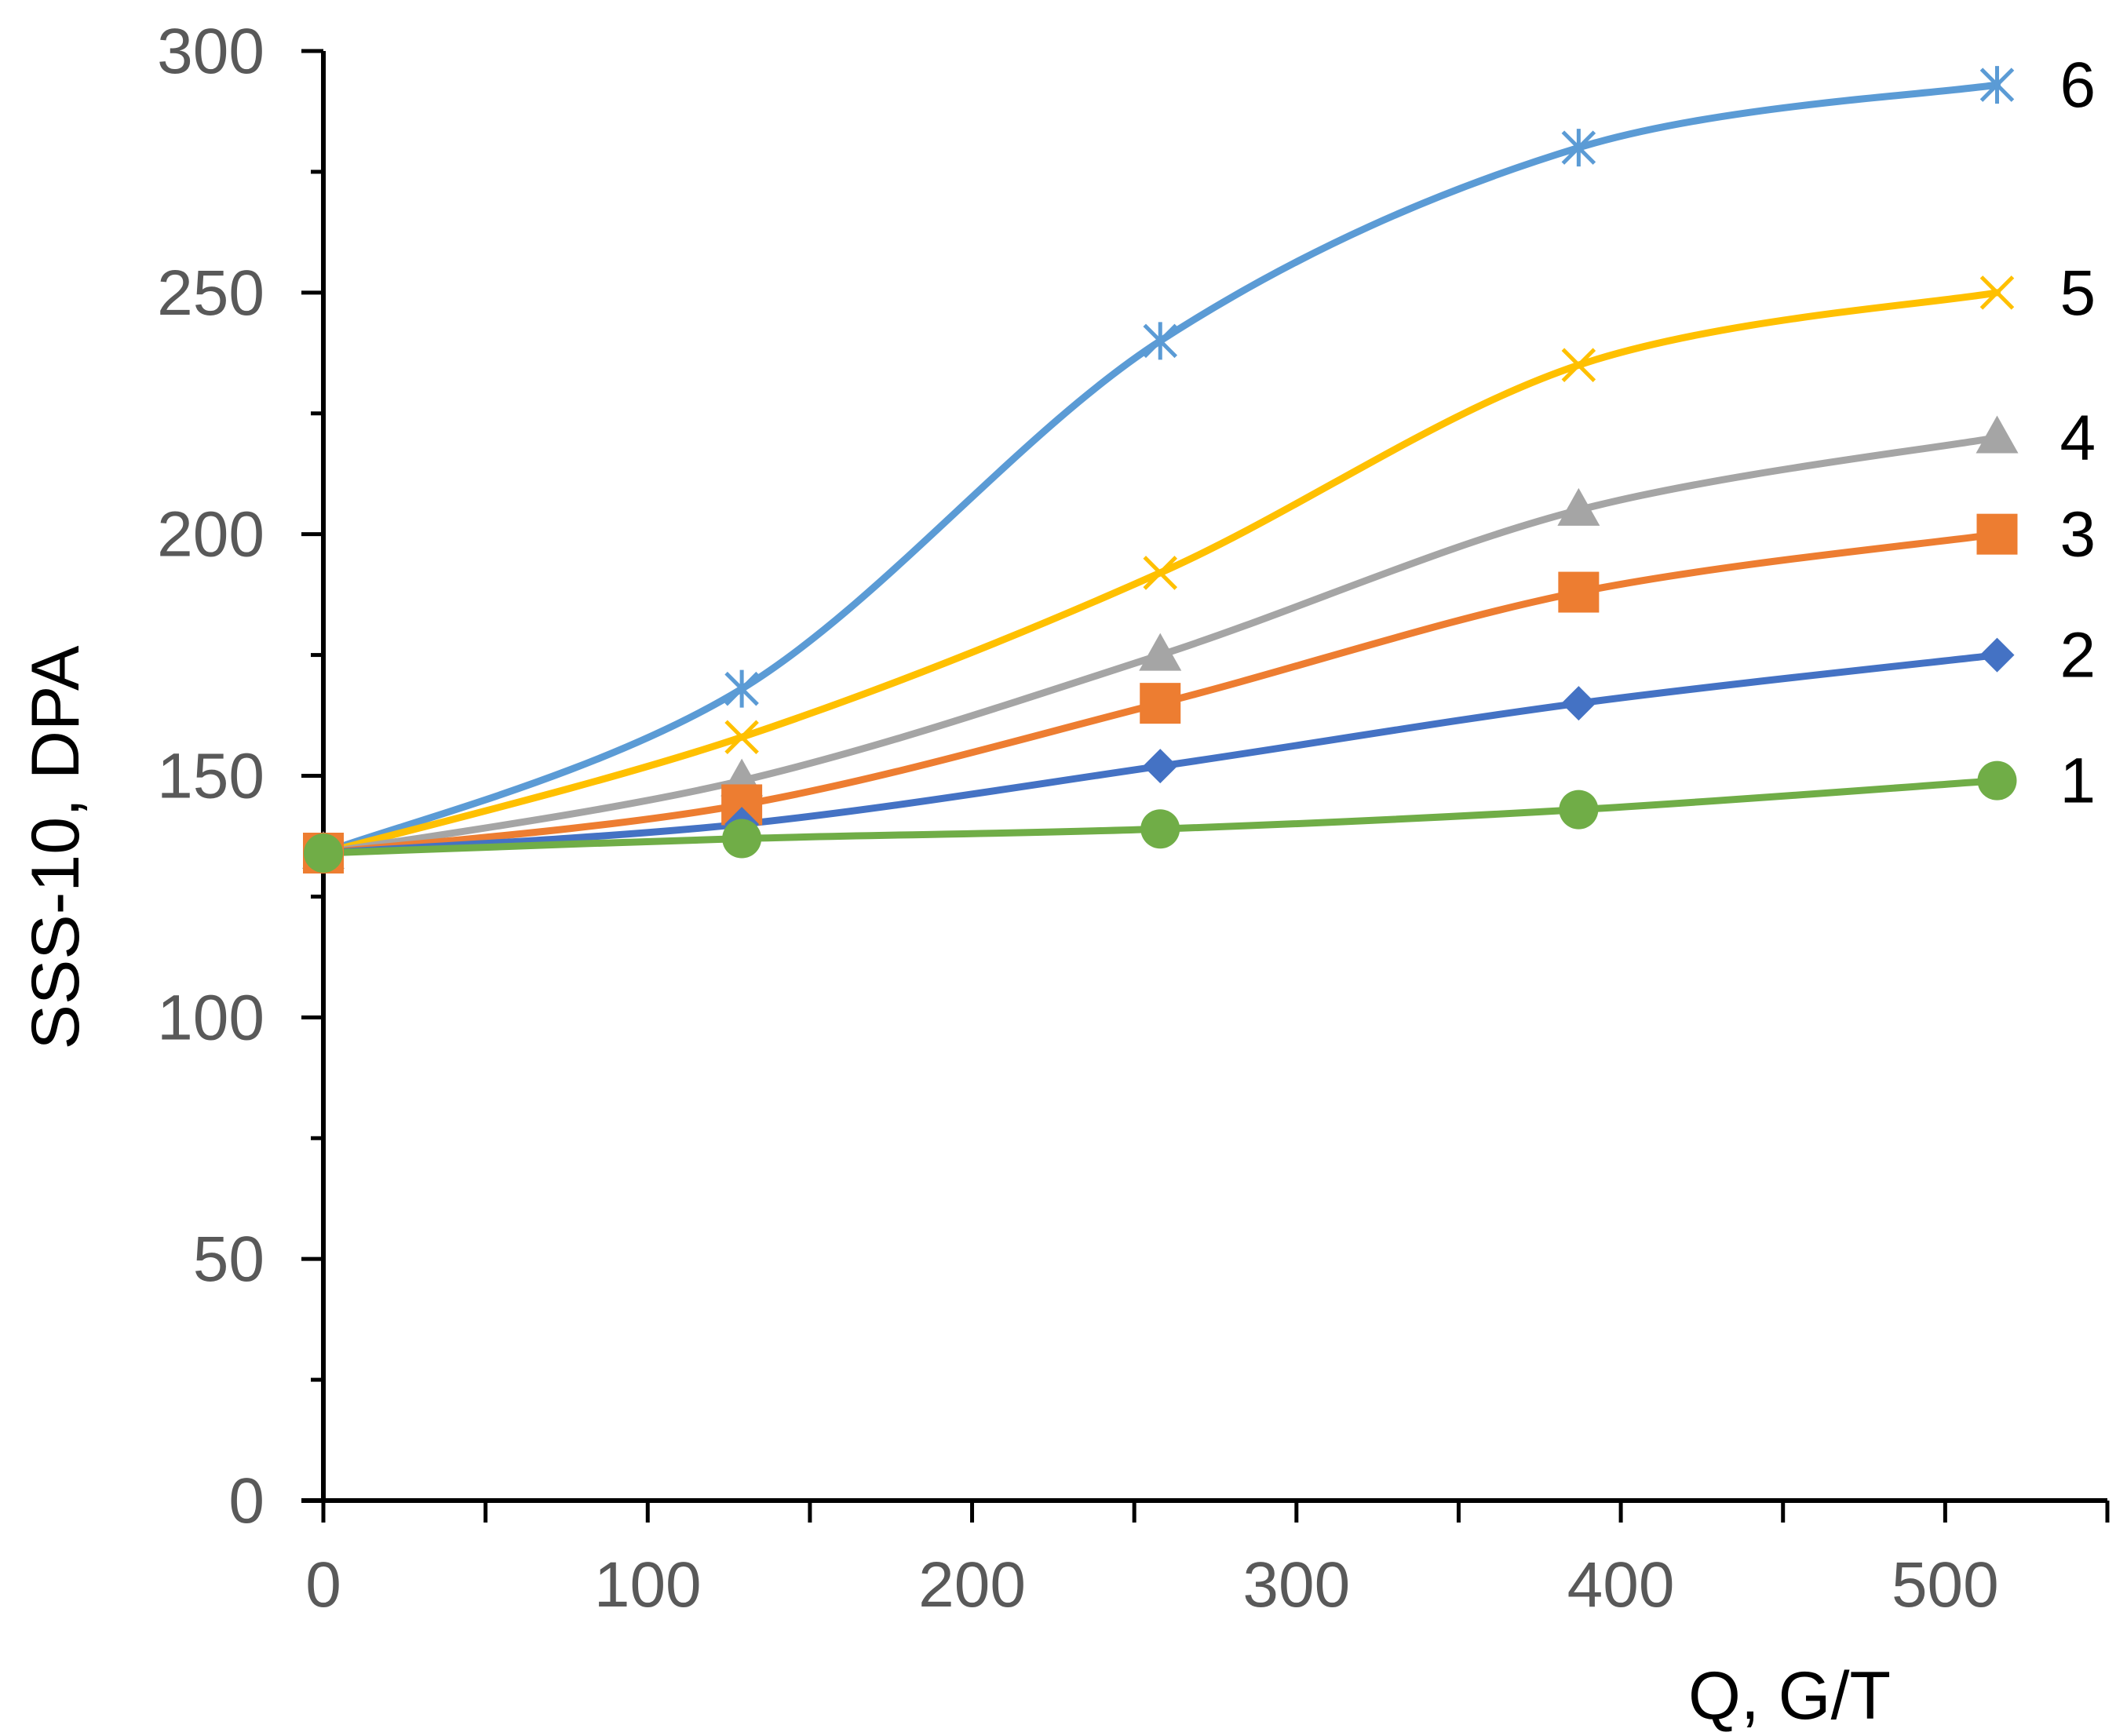 The width and height of the screenshot is (2116, 1736). What do you see at coordinates (972, 1585) in the screenshot?
I see `x-tick-label: 200` at bounding box center [972, 1585].